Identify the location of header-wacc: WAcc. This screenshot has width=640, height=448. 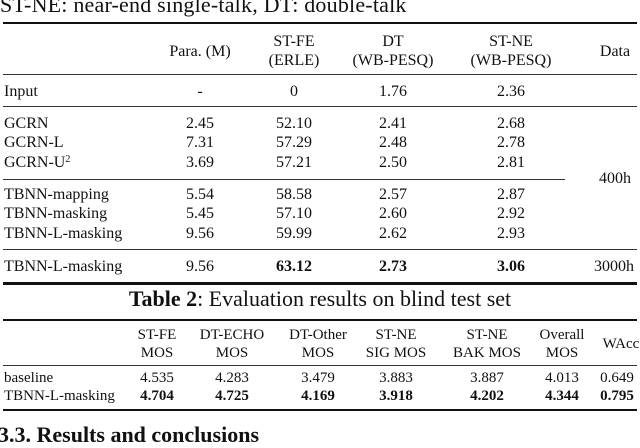
(621, 344).